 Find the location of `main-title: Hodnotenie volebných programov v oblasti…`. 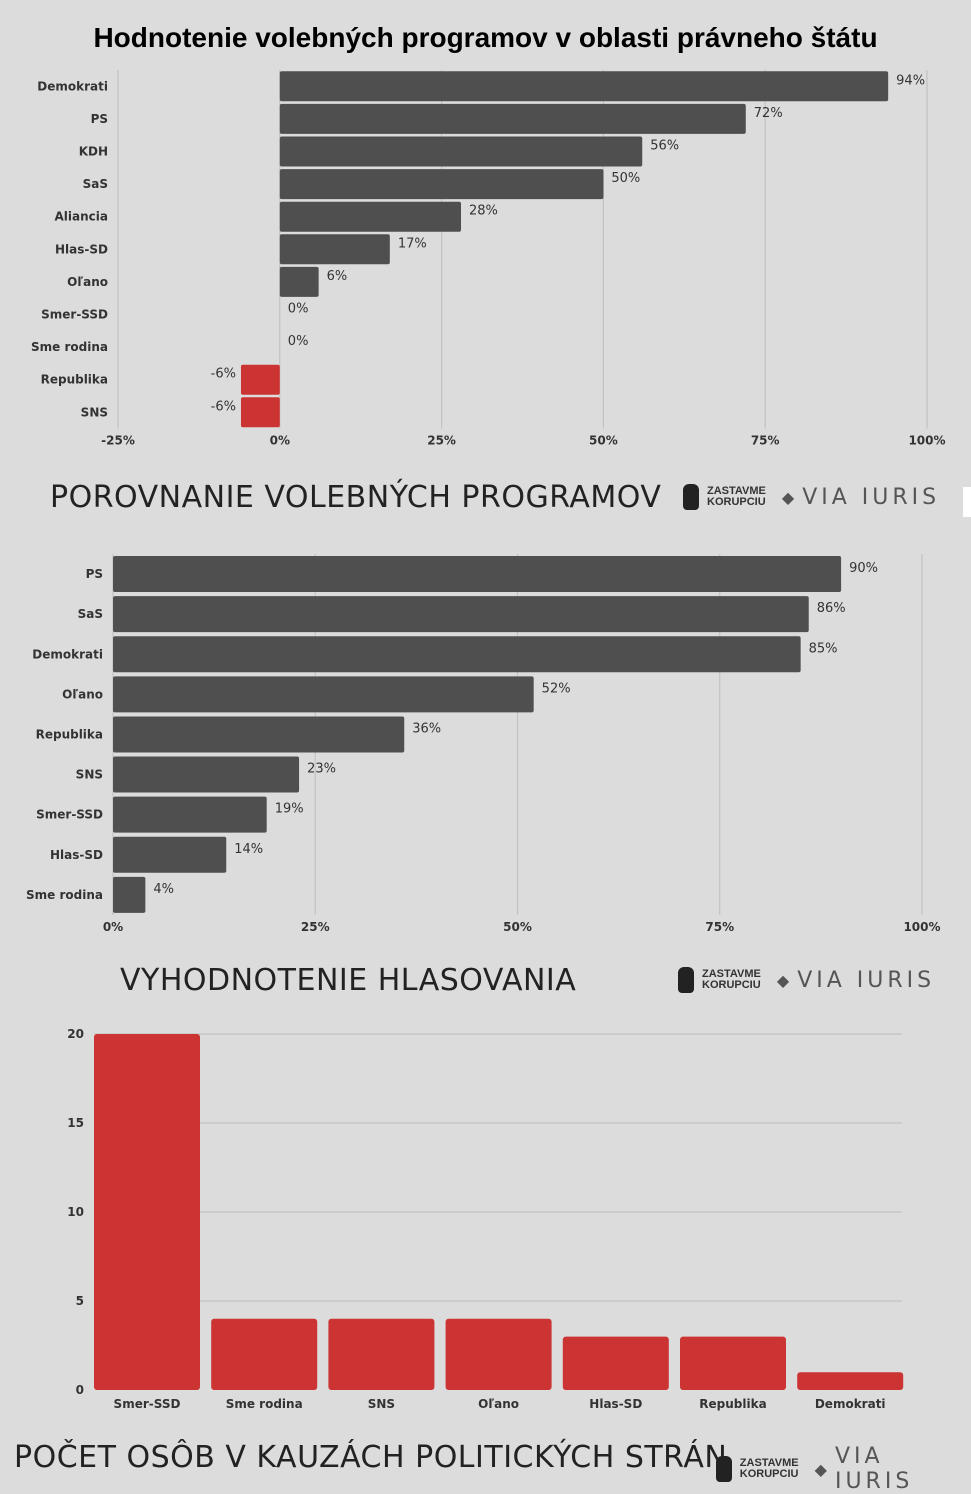

main-title: Hodnotenie volebných programov v oblasti… is located at coordinates (485, 37).